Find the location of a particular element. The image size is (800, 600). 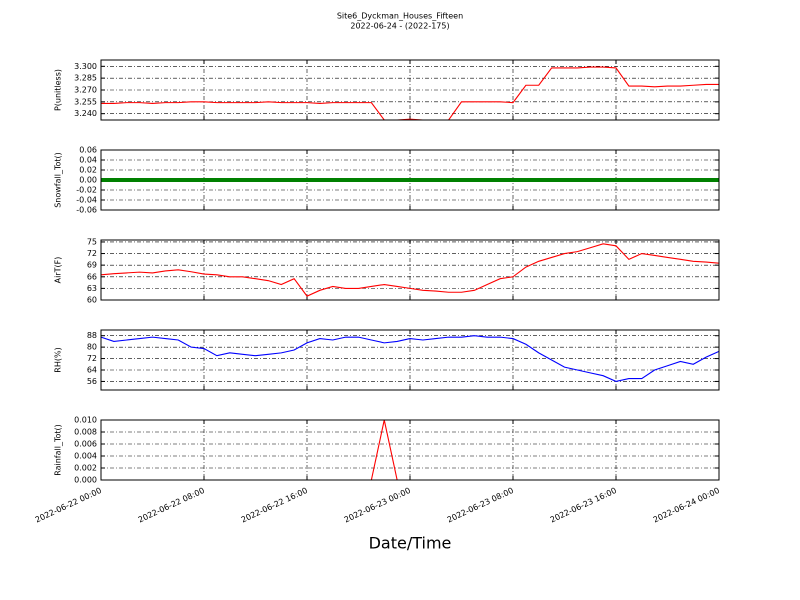

y-tick-label: 80 is located at coordinates (92, 347).